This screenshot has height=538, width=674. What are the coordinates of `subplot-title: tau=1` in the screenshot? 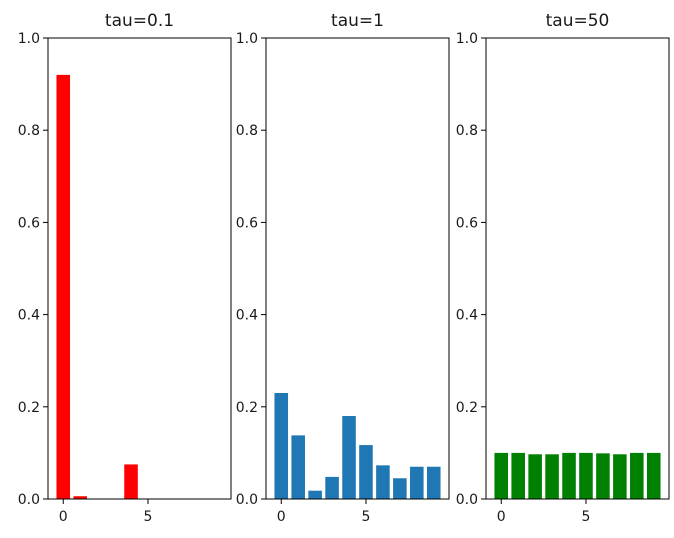 It's located at (357, 21).